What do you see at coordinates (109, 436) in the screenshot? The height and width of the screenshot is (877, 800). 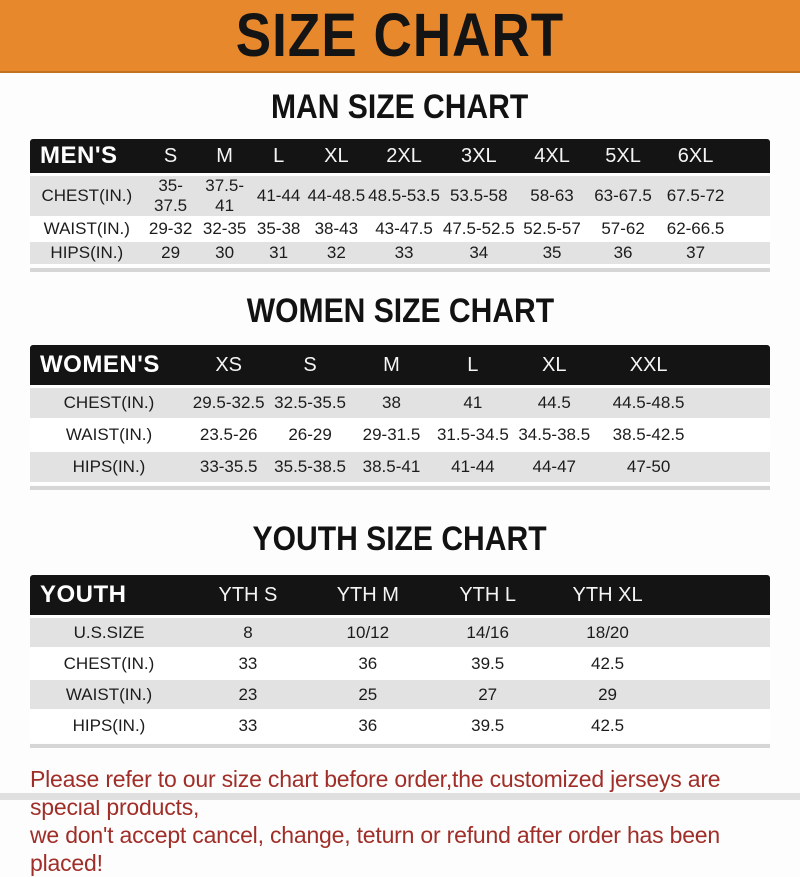 I see `row-label: WAIST(IN.)` at bounding box center [109, 436].